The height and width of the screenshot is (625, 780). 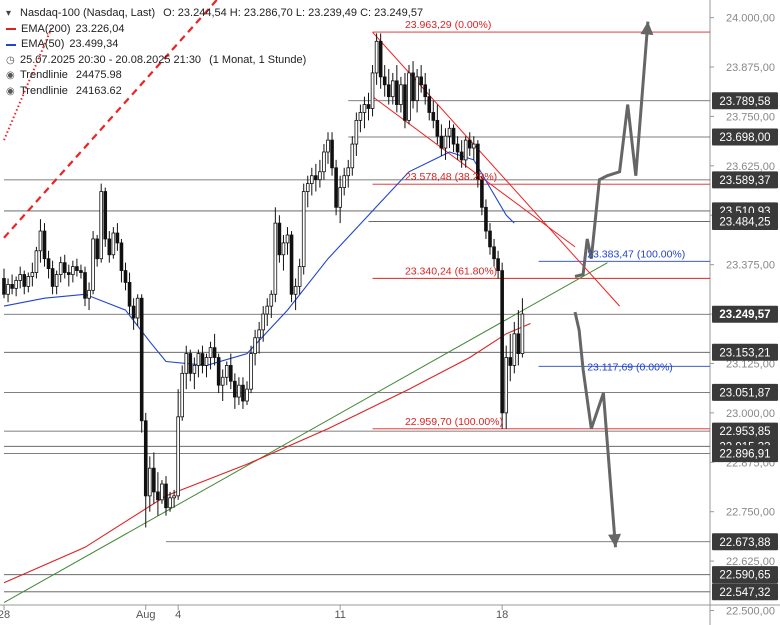 What do you see at coordinates (98, 75) in the screenshot?
I see `legend-trend1-value: 24475.98` at bounding box center [98, 75].